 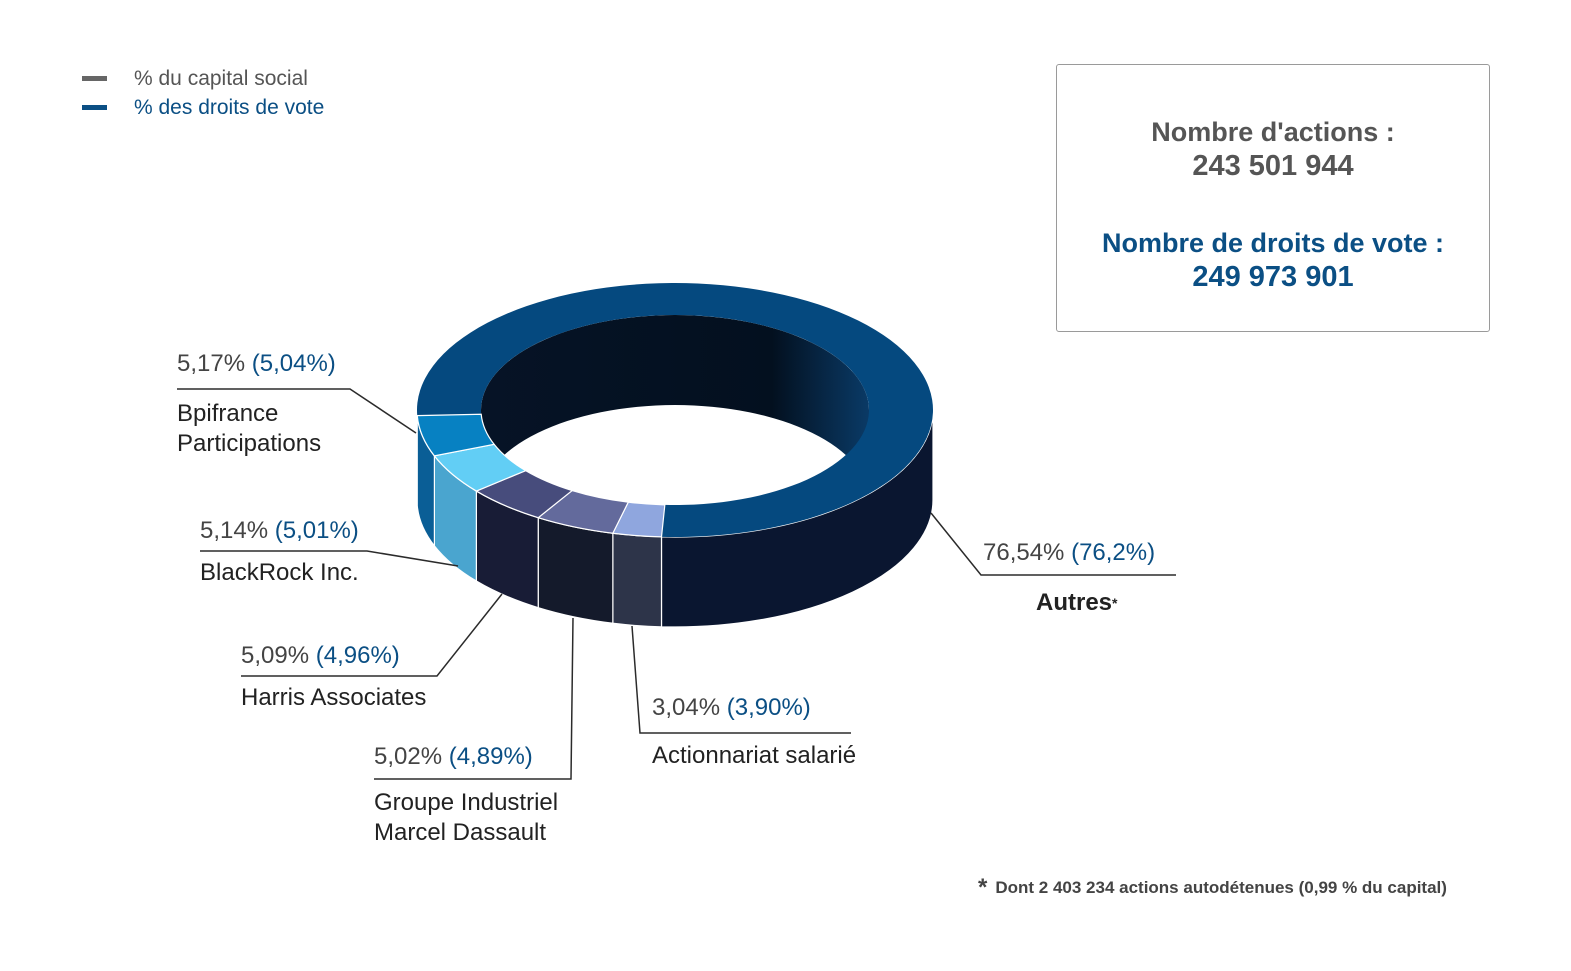 What do you see at coordinates (249, 429) in the screenshot?
I see `label-bpifrance-name: Bpifrance Participations` at bounding box center [249, 429].